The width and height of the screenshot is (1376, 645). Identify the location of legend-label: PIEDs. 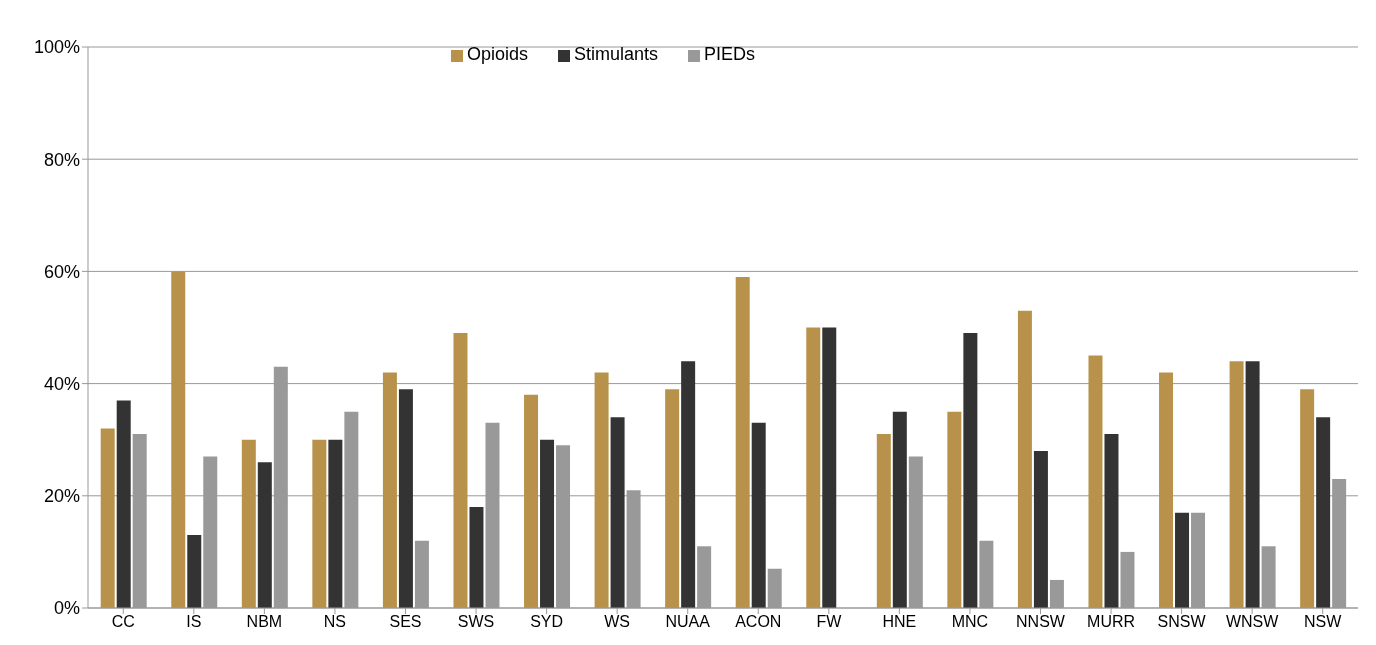
(730, 54).